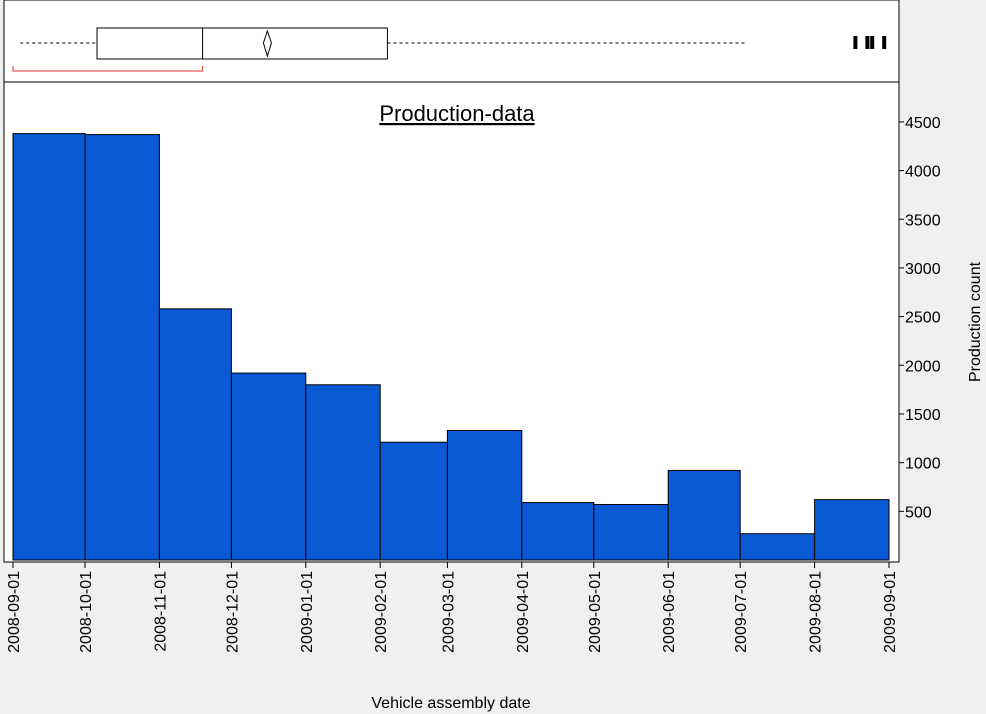  What do you see at coordinates (448, 612) in the screenshot?
I see `x-tick-label: 2009-03-01` at bounding box center [448, 612].